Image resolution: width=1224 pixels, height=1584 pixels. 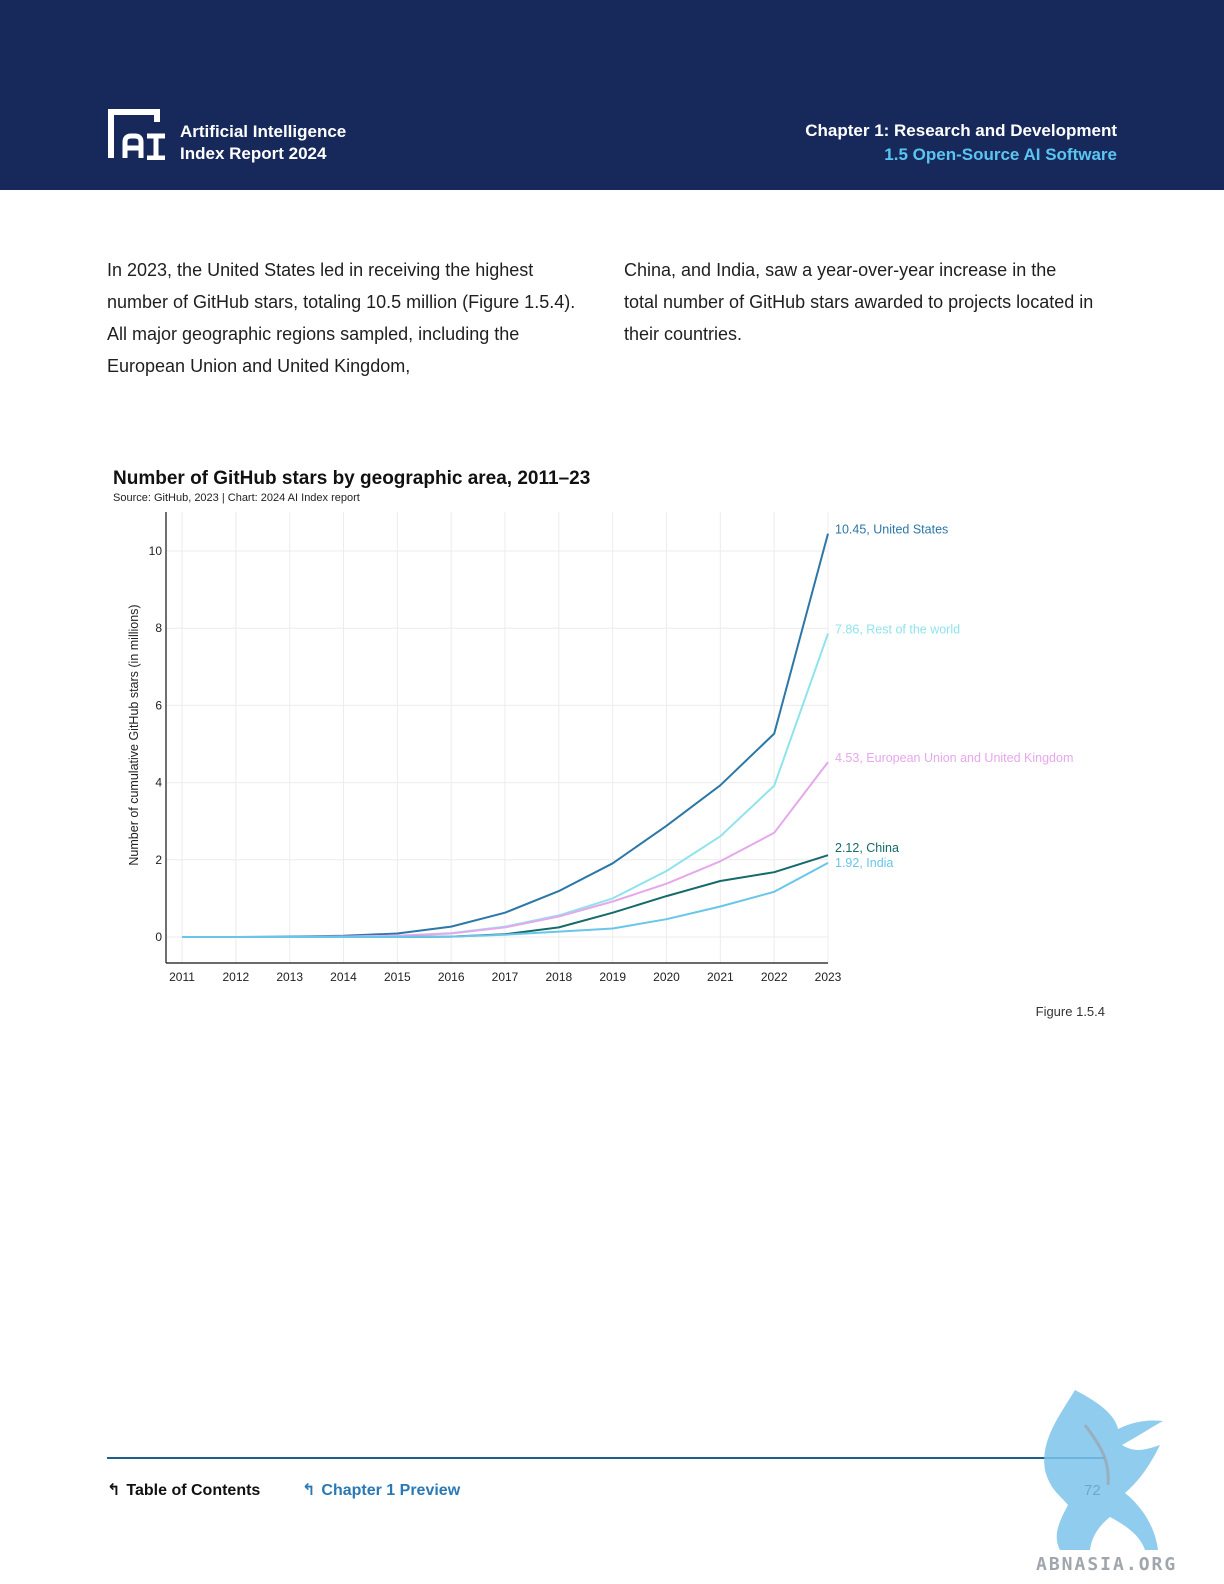 I want to click on chapter-preview-link: ↰ Chapter 1 Preview, so click(x=381, y=1490).